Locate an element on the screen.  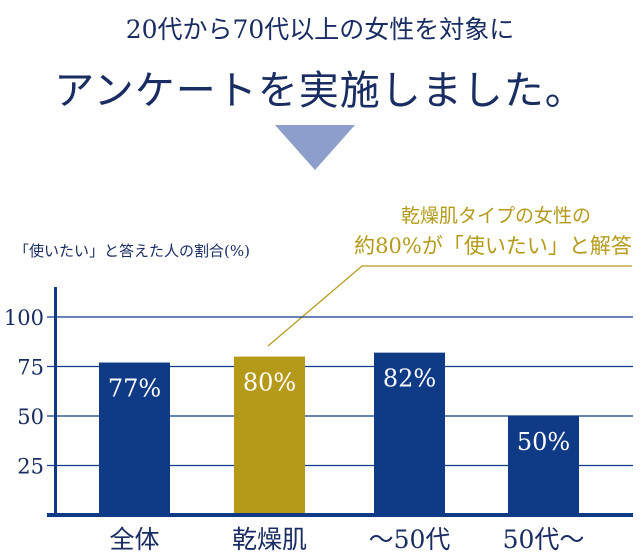
data-label: 82% is located at coordinates (409, 379).